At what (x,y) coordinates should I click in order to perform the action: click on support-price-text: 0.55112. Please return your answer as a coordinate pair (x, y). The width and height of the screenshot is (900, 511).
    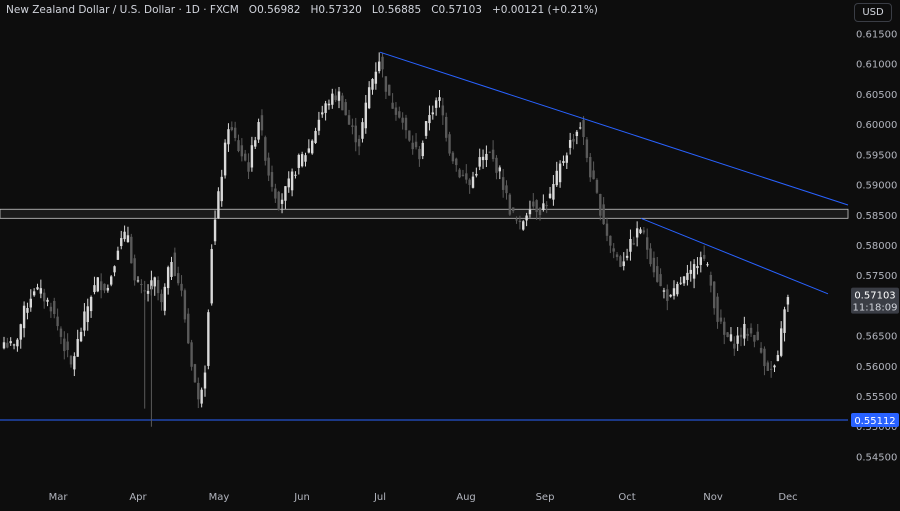
    Looking at the image, I should click on (874, 421).